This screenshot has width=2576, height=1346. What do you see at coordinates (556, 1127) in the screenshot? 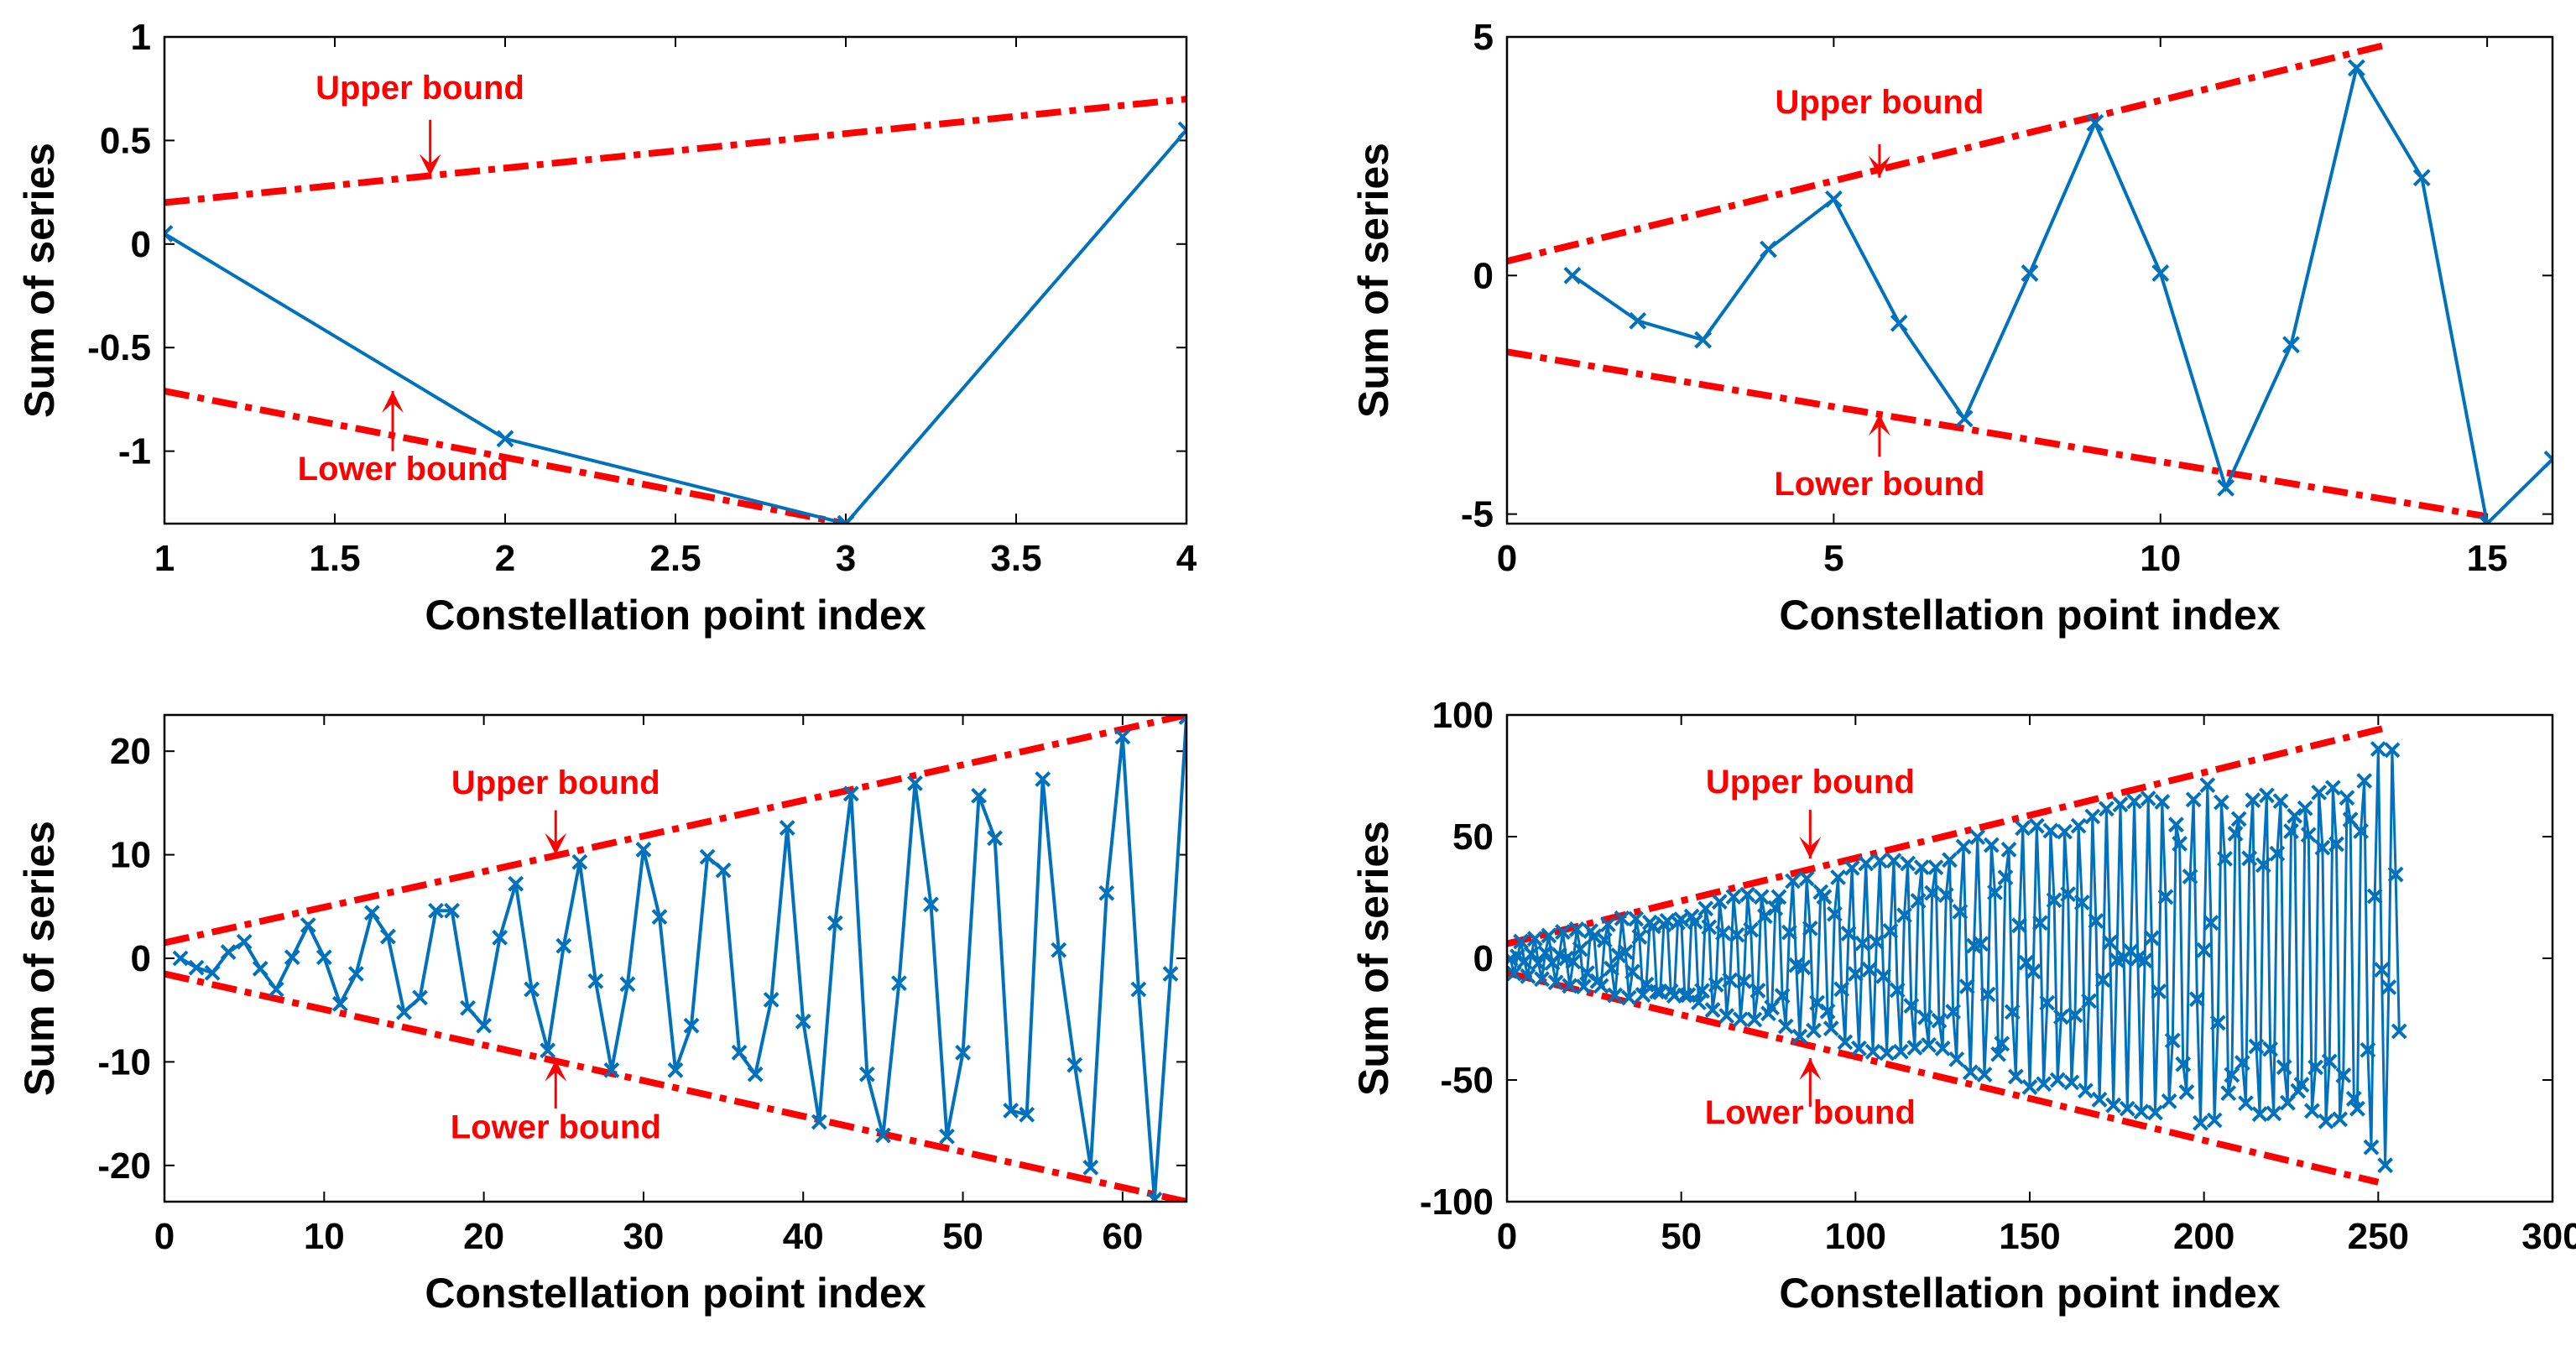
I see `lower-bound-label: Lower bound` at bounding box center [556, 1127].